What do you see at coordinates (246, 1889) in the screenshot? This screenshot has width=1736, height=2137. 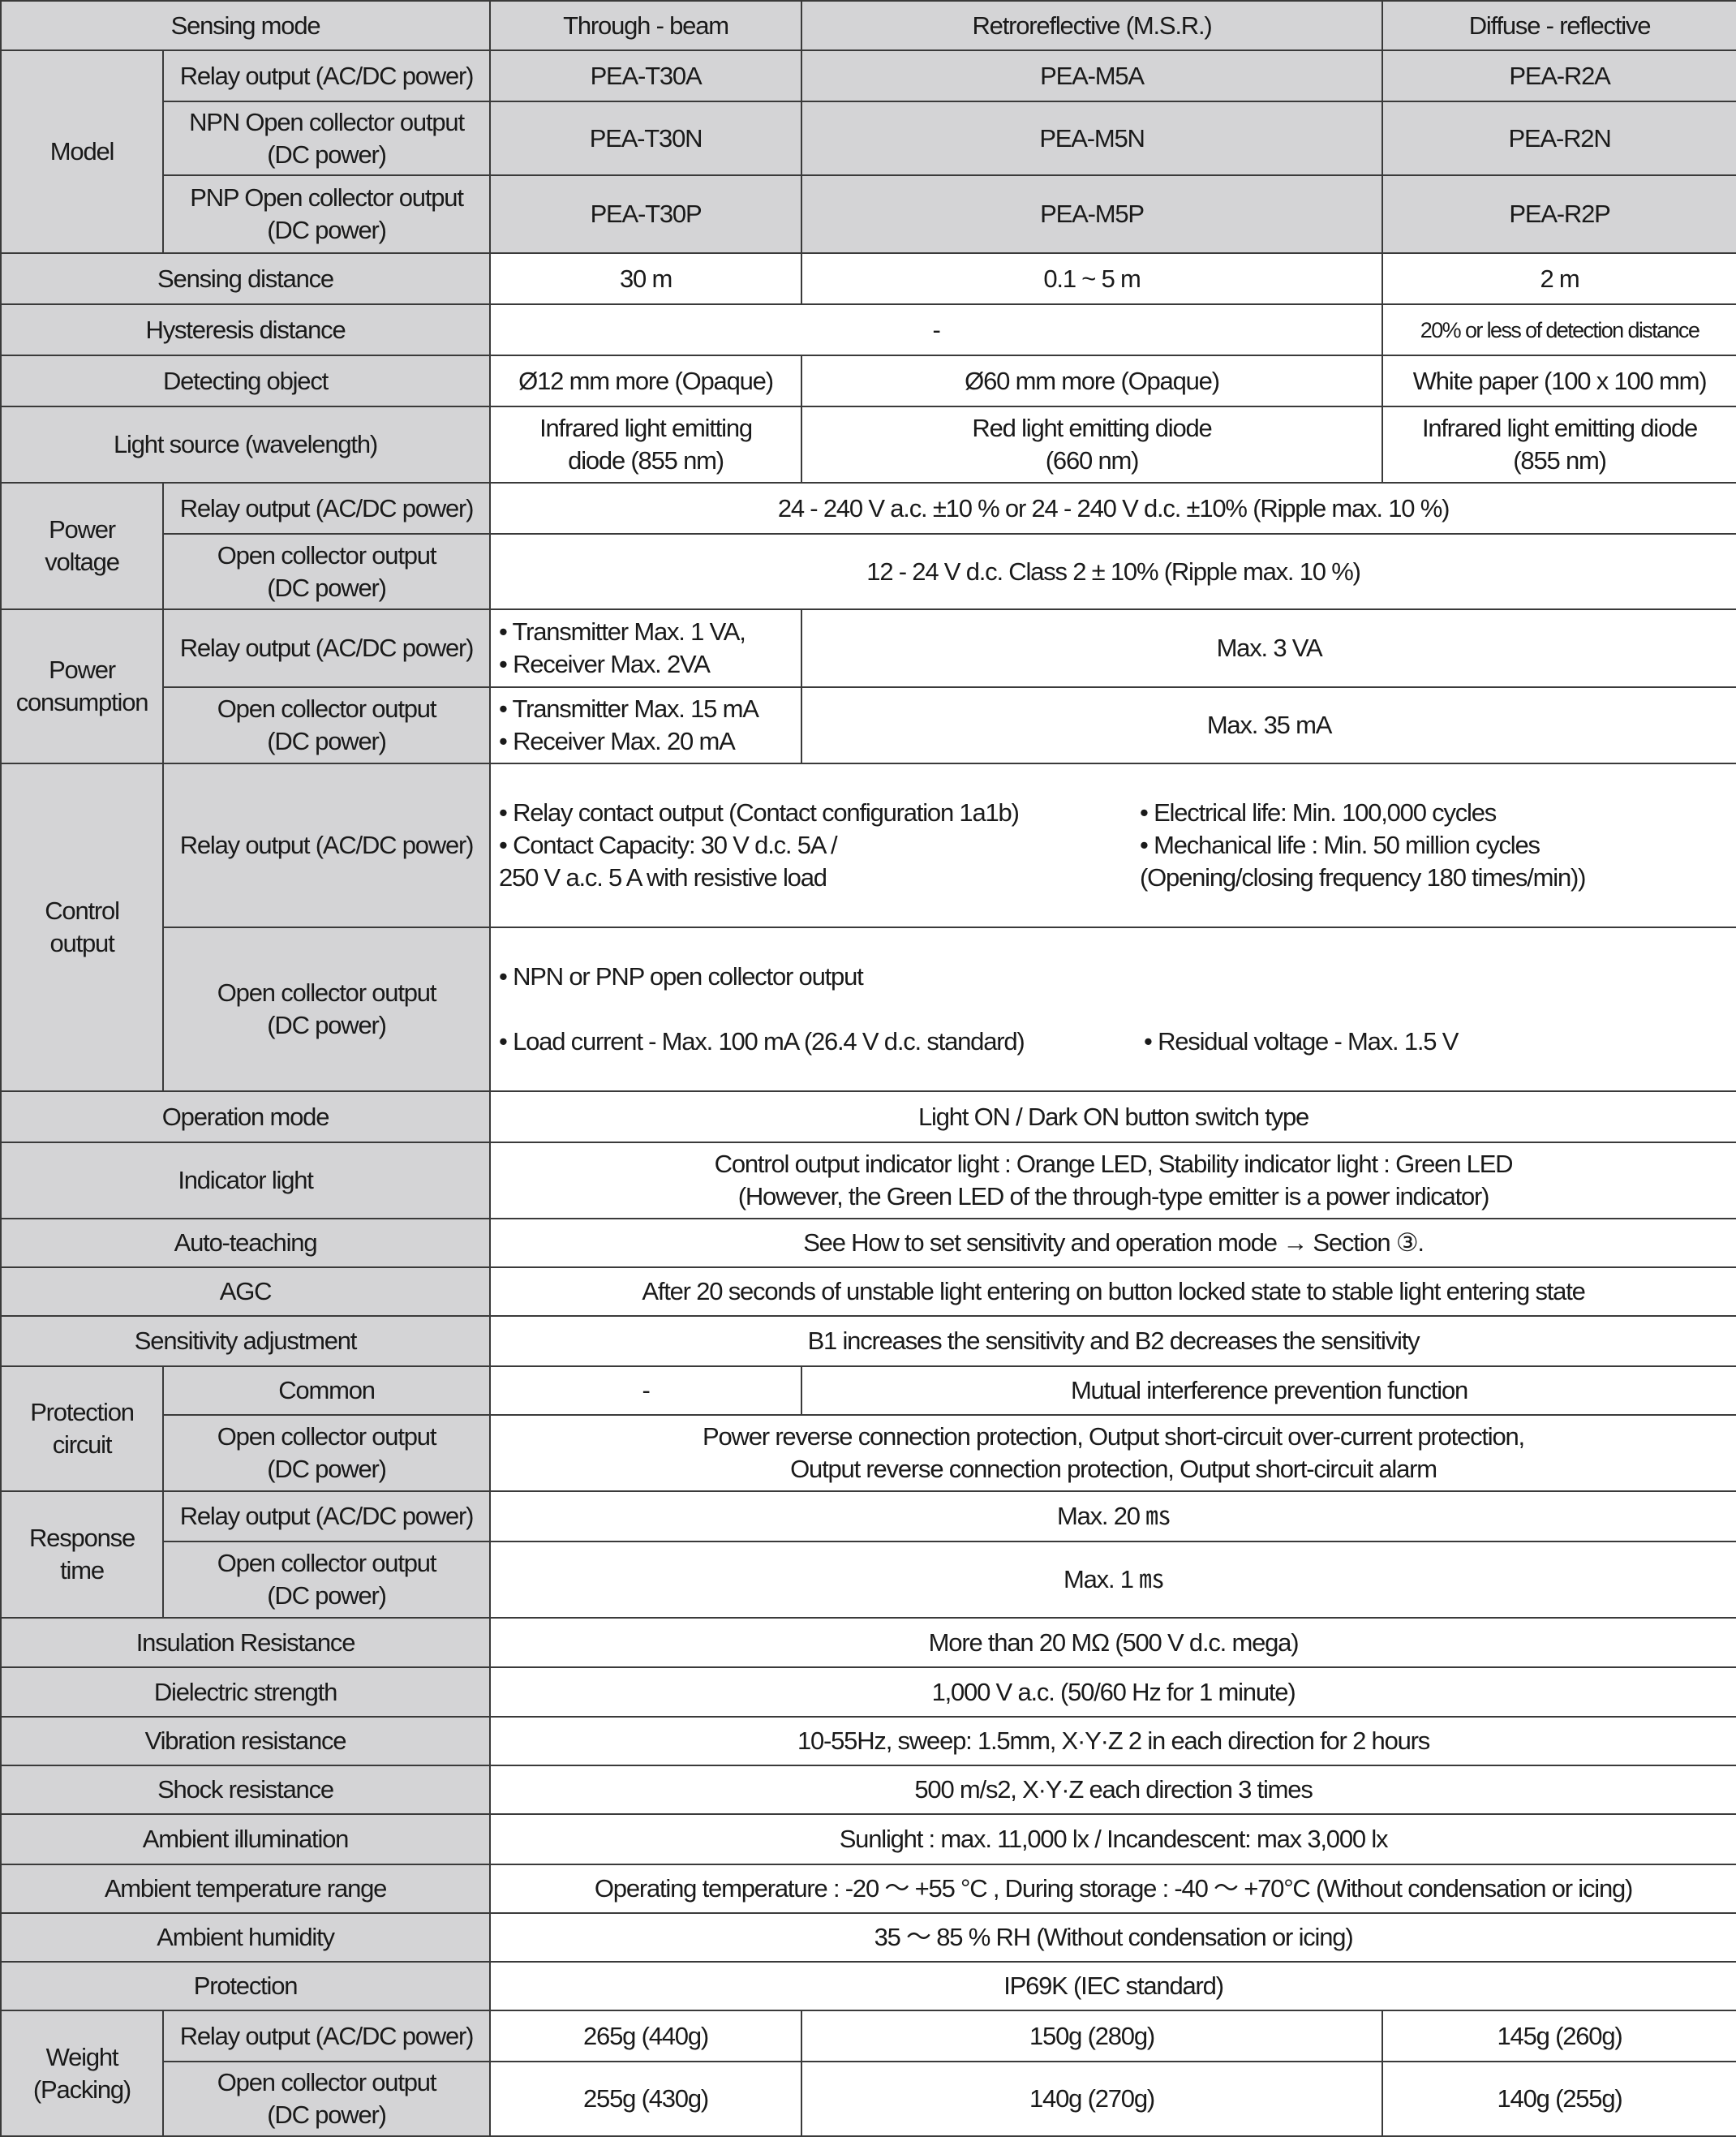 I see `temperature-label: Ambient temperature range` at bounding box center [246, 1889].